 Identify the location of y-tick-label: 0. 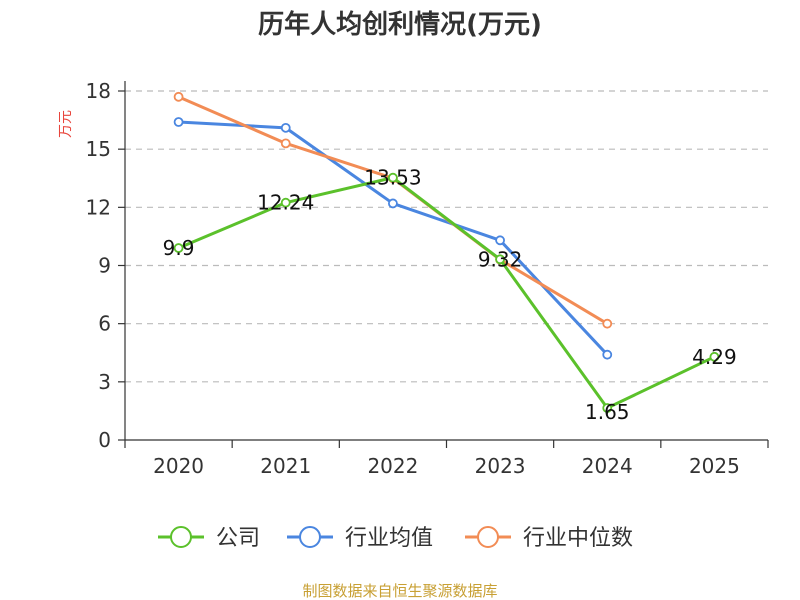
(104, 440).